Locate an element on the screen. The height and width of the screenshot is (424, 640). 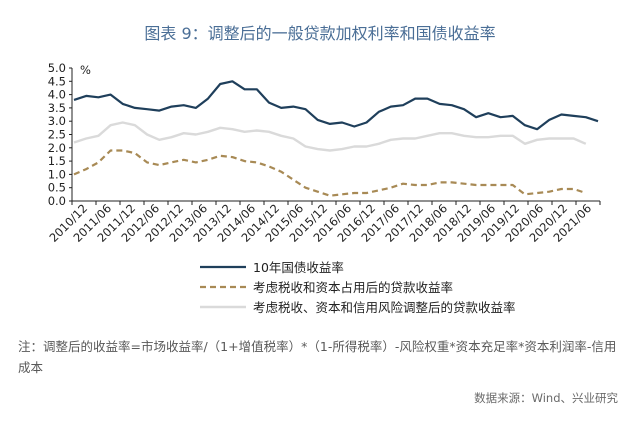
y-tick-label: 5.0 is located at coordinates (57, 68).